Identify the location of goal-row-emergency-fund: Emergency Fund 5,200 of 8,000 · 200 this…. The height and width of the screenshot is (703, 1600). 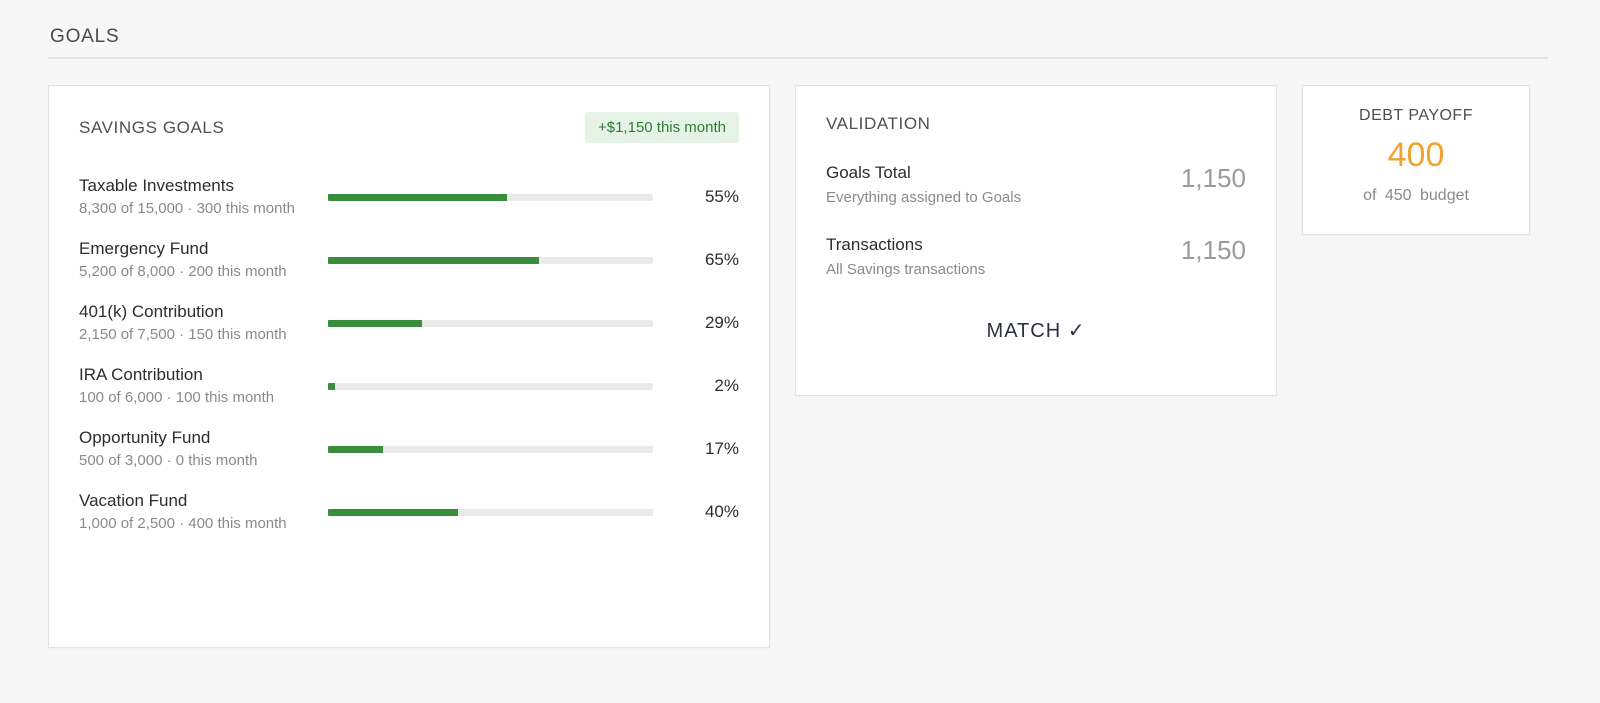
(409, 260).